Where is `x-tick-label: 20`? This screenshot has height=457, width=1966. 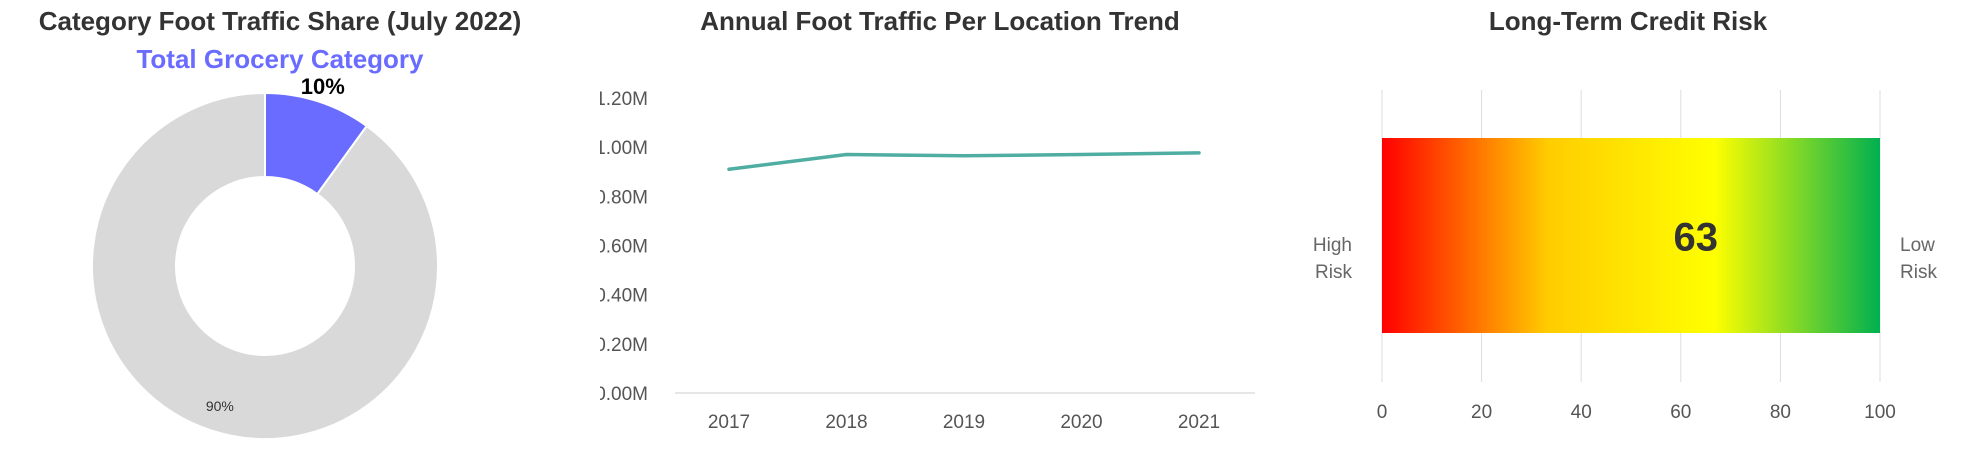 x-tick-label: 20 is located at coordinates (1481, 412).